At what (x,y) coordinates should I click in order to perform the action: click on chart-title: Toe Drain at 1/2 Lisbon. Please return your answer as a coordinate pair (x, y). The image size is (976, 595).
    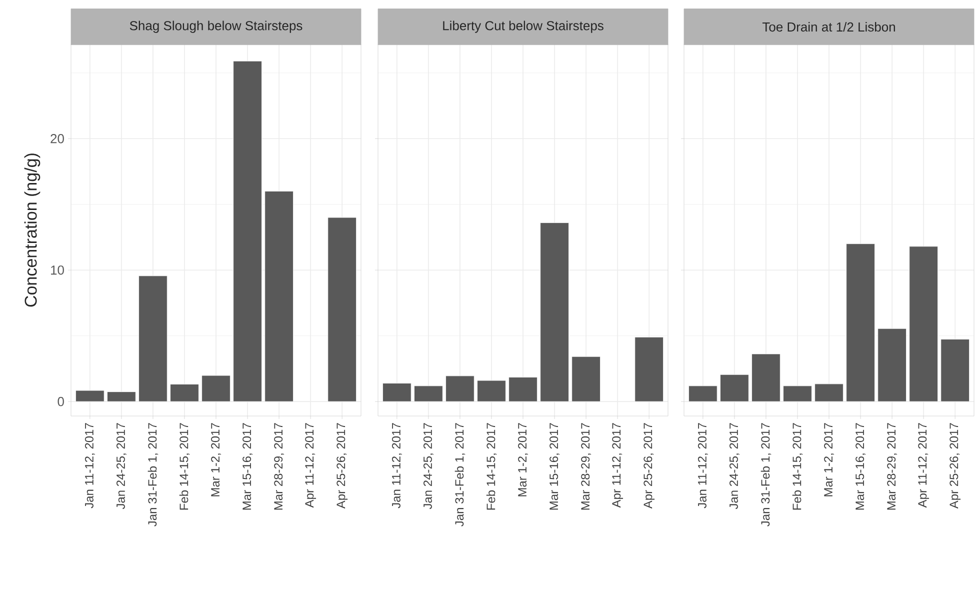
    Looking at the image, I should click on (828, 27).